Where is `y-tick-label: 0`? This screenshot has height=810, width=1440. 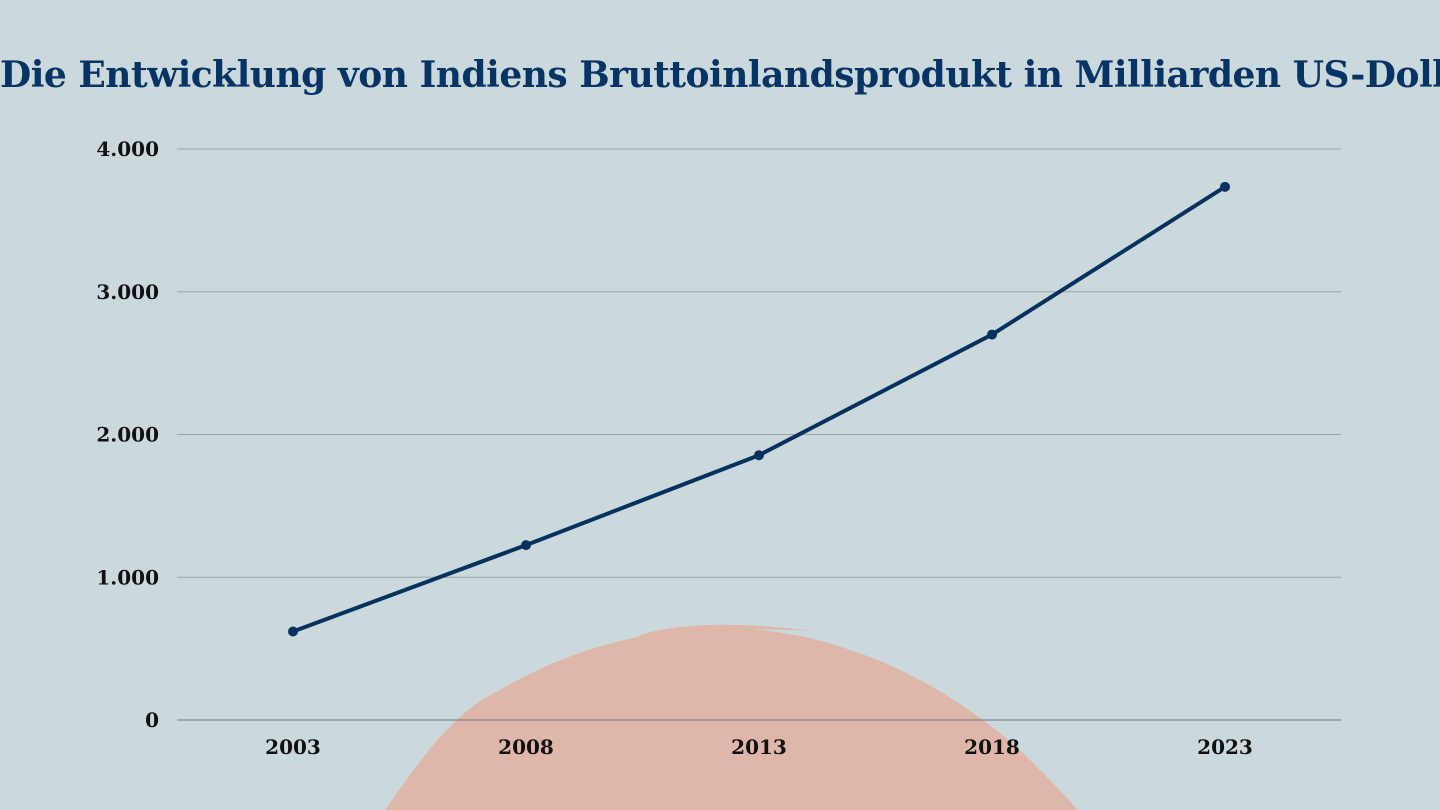
y-tick-label: 0 is located at coordinates (152, 720).